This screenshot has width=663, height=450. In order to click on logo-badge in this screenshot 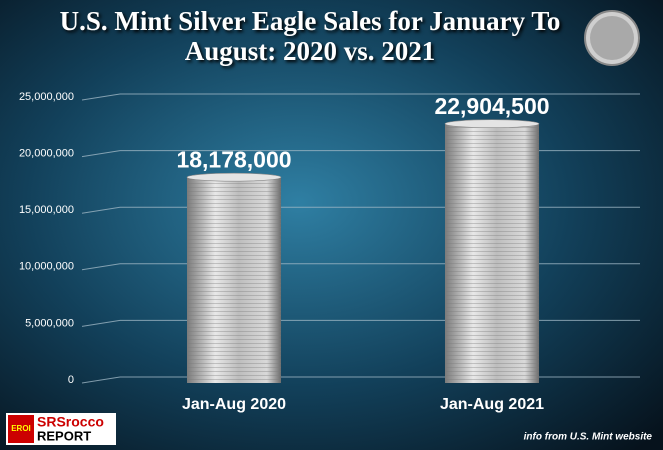, I will do `click(21, 429)`.